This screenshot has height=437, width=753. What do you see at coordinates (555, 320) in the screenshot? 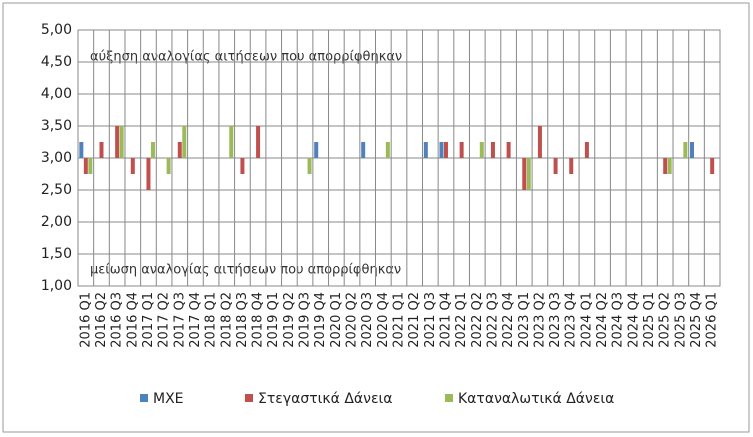
I see `x-tick-label: 2023 Q3` at bounding box center [555, 320].